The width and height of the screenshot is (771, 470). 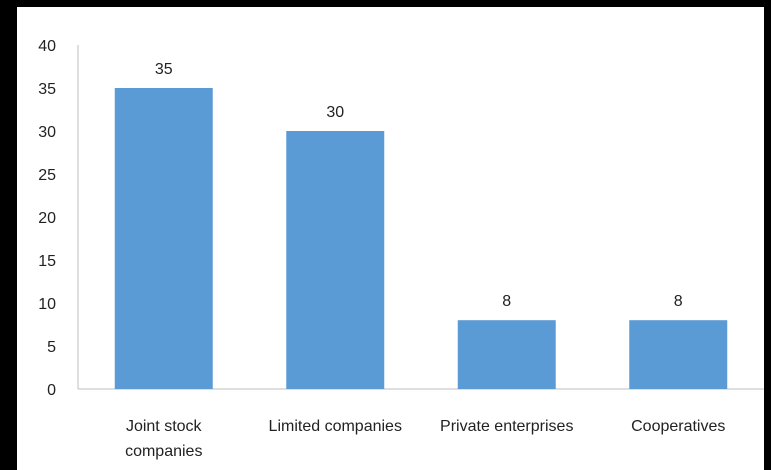 I want to click on x-tick-label: Private enterprises, so click(x=506, y=426).